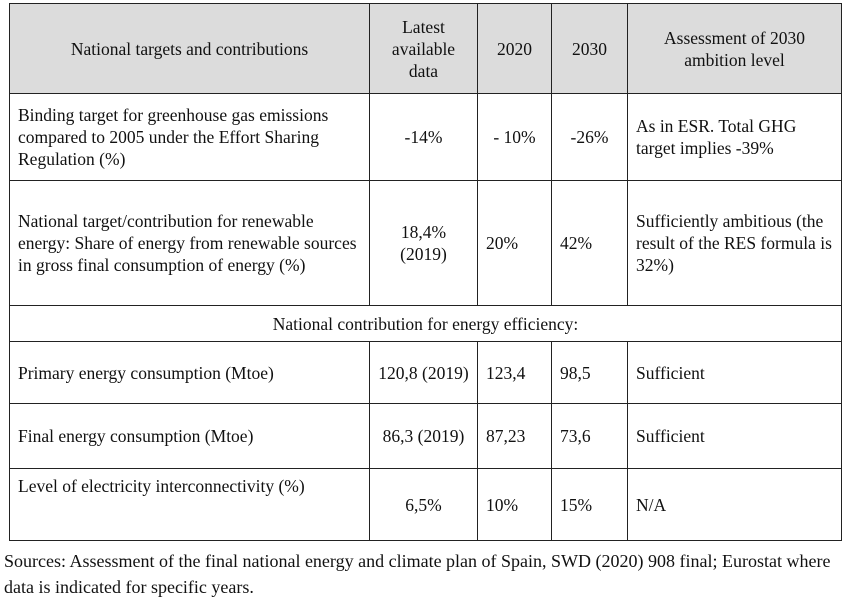 The height and width of the screenshot is (603, 850). Describe the element at coordinates (734, 48) in the screenshot. I see `header-assessment: Assessment of 2030 ambition level` at that location.